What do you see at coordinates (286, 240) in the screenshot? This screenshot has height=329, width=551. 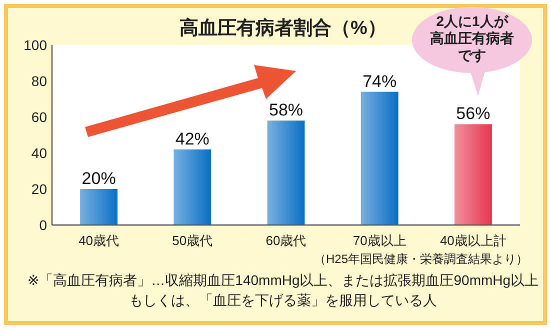 I see `x-tick-label: 60歳代` at bounding box center [286, 240].